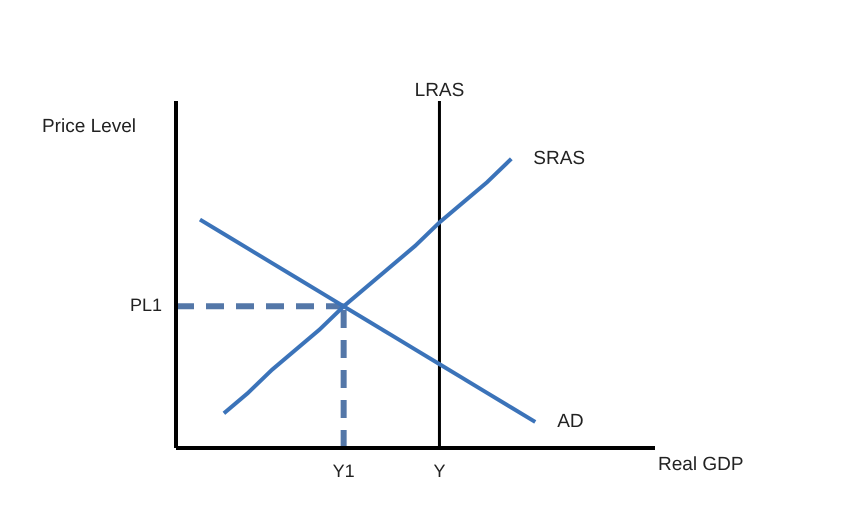  Describe the element at coordinates (343, 470) in the screenshot. I see `x-tick-label: Y1` at that location.